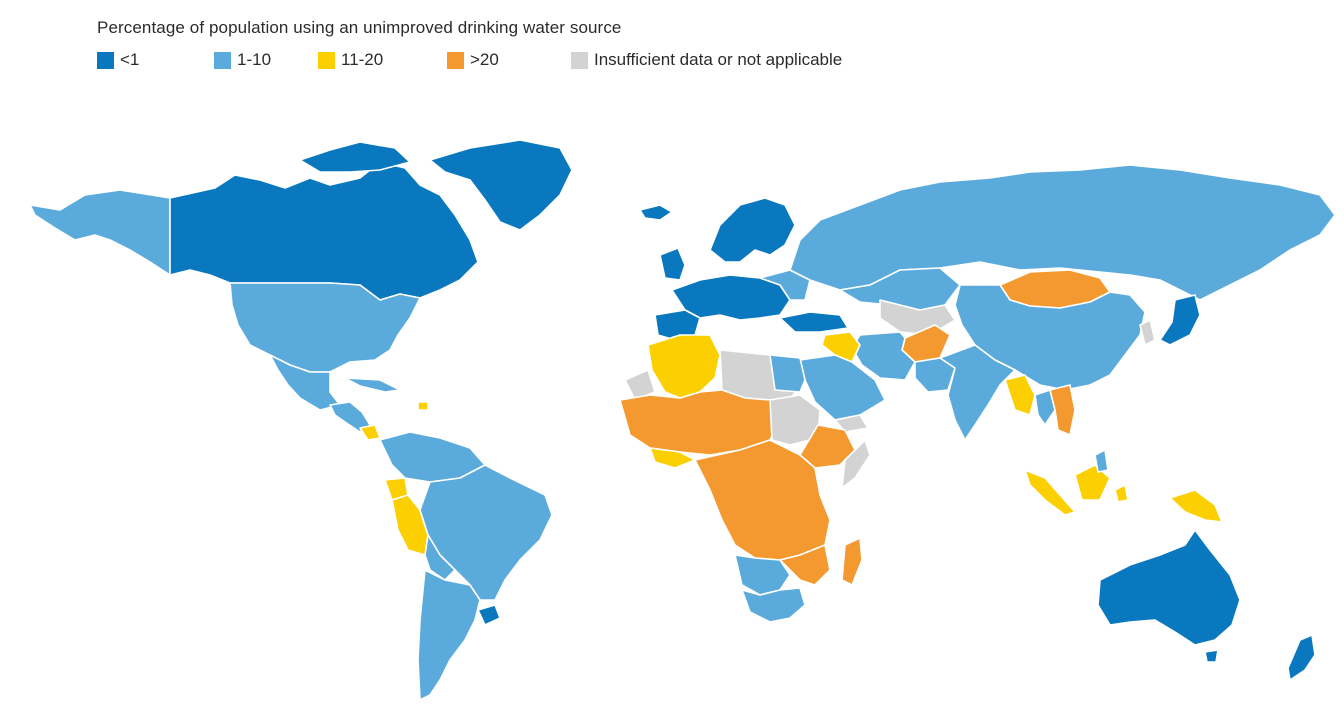 Image resolution: width=1344 pixels, height=720 pixels. What do you see at coordinates (977, 392) in the screenshot?
I see `region-india` at bounding box center [977, 392].